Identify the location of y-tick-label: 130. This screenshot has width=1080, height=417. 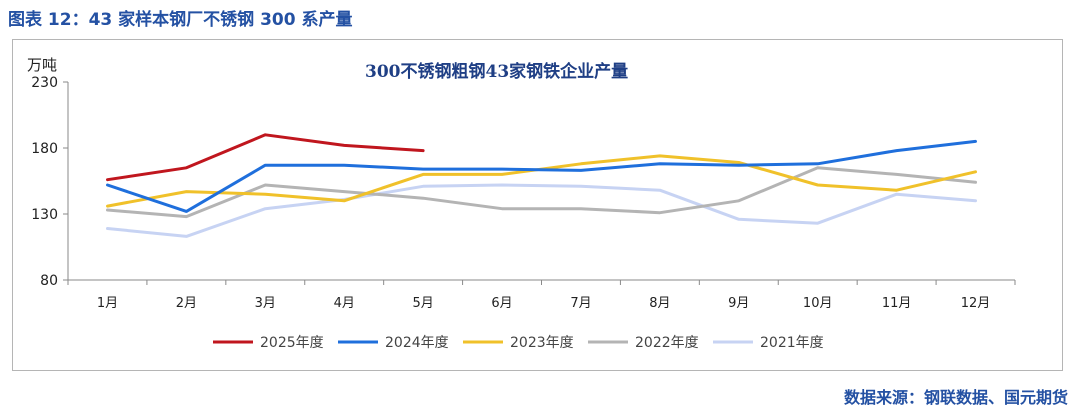
(44, 215).